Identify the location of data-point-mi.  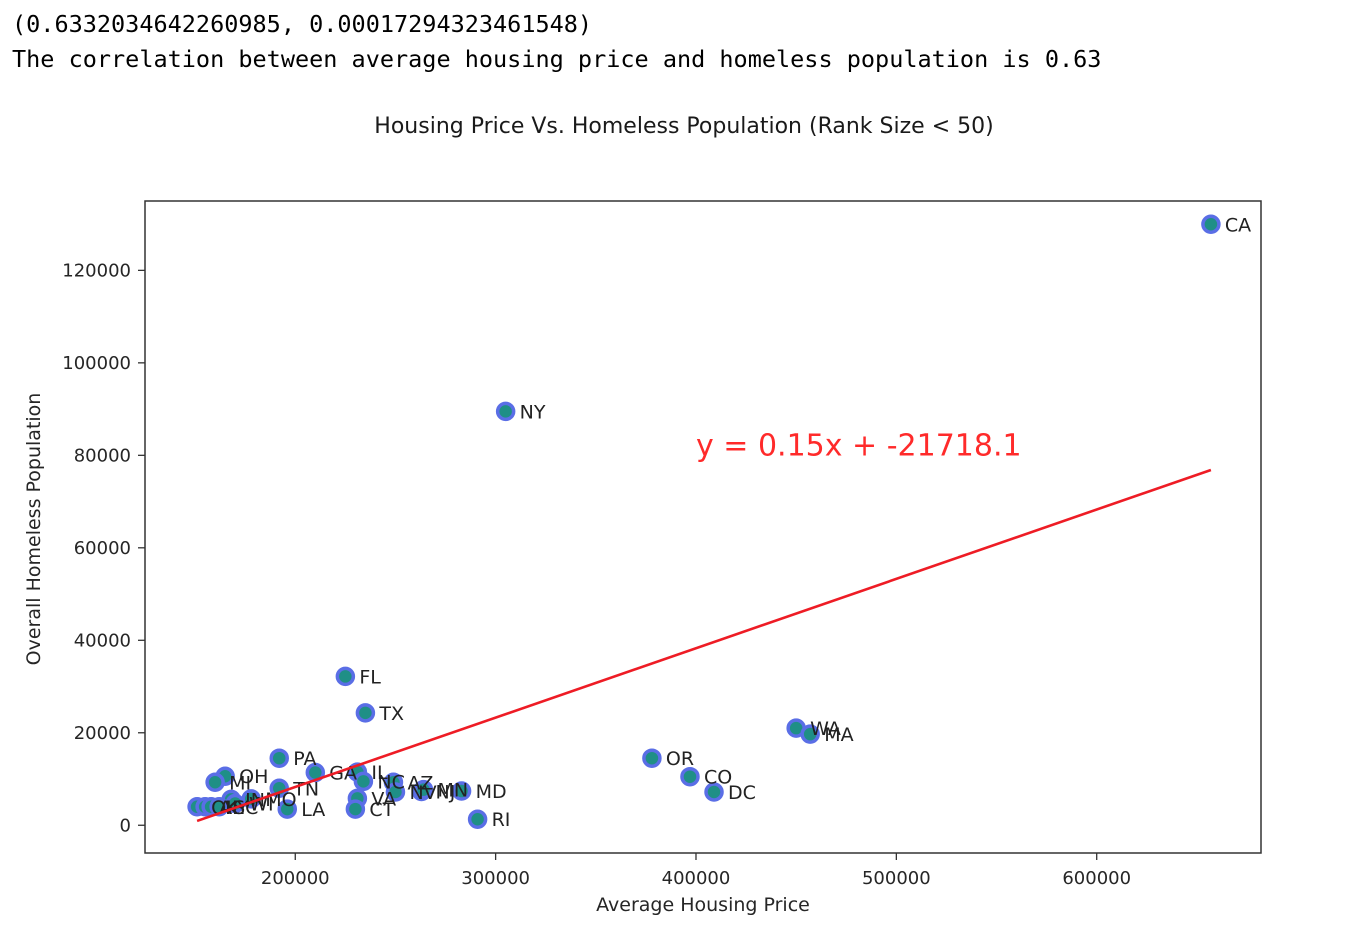
(215, 782).